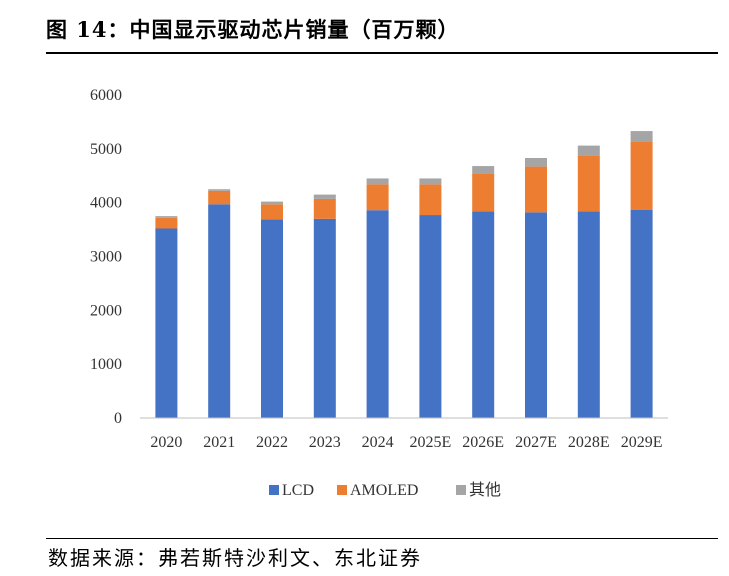  I want to click on bar-其他-2024, so click(377, 181).